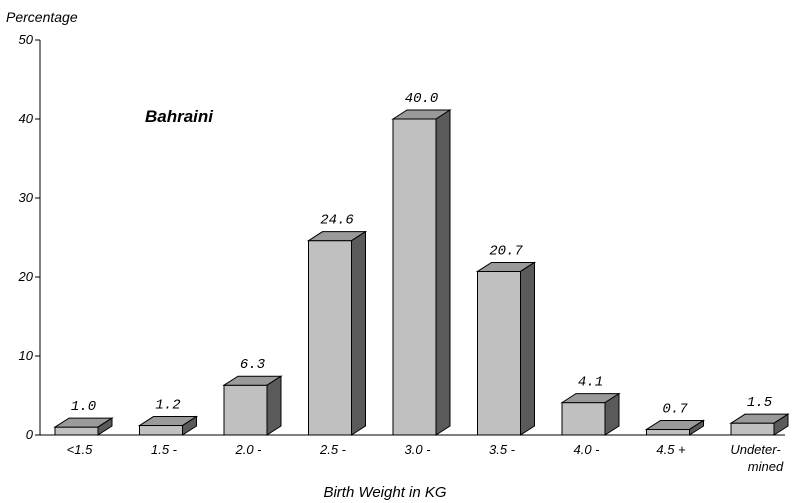 The height and width of the screenshot is (503, 794). Describe the element at coordinates (80, 449) in the screenshot. I see `x-tick-label: <1.5` at that location.